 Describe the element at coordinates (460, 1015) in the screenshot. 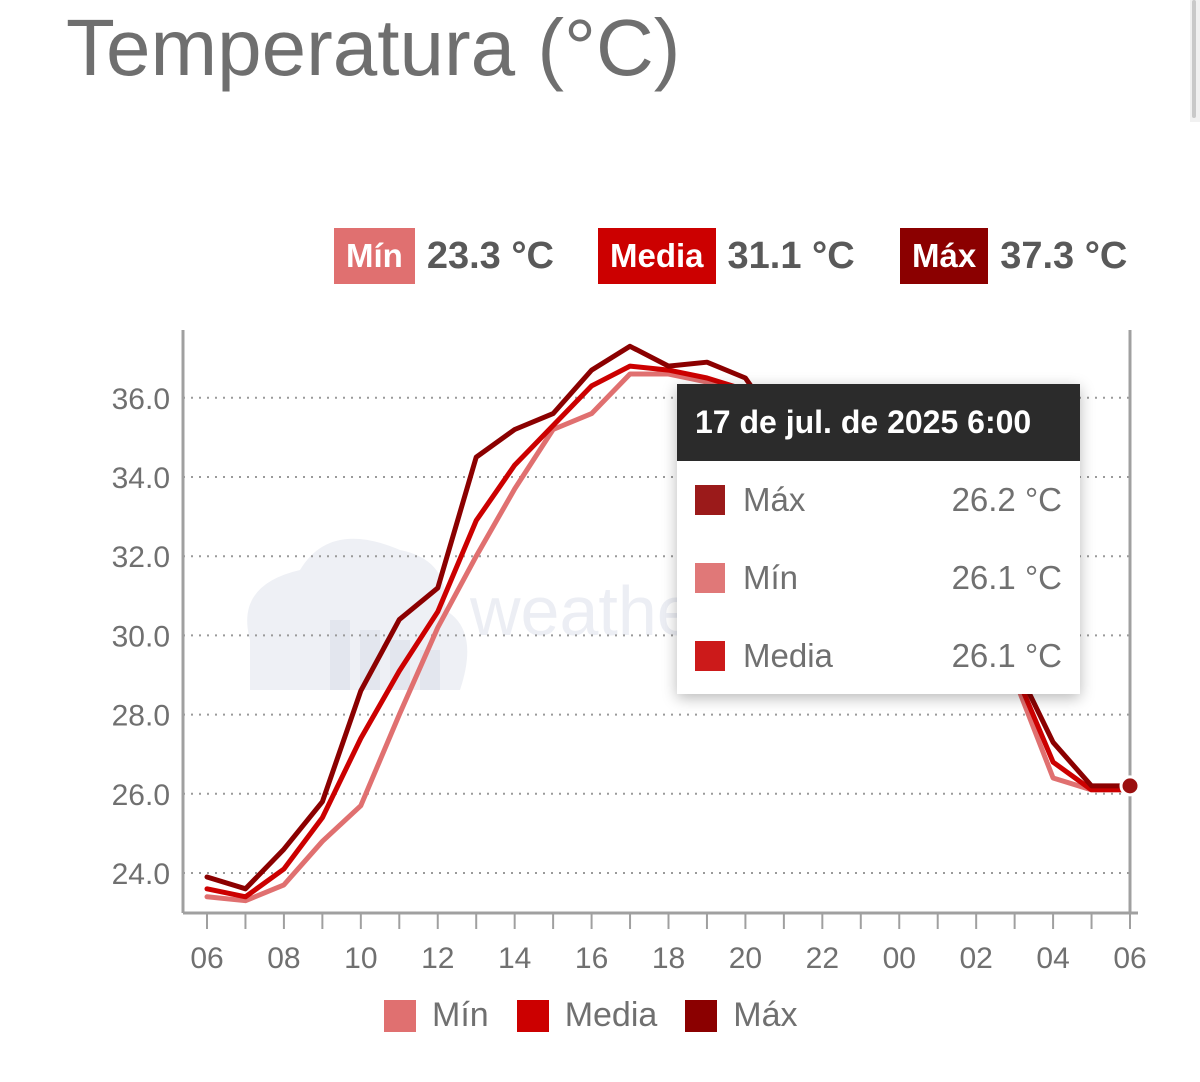

I see `legend-label-min: Mín` at that location.